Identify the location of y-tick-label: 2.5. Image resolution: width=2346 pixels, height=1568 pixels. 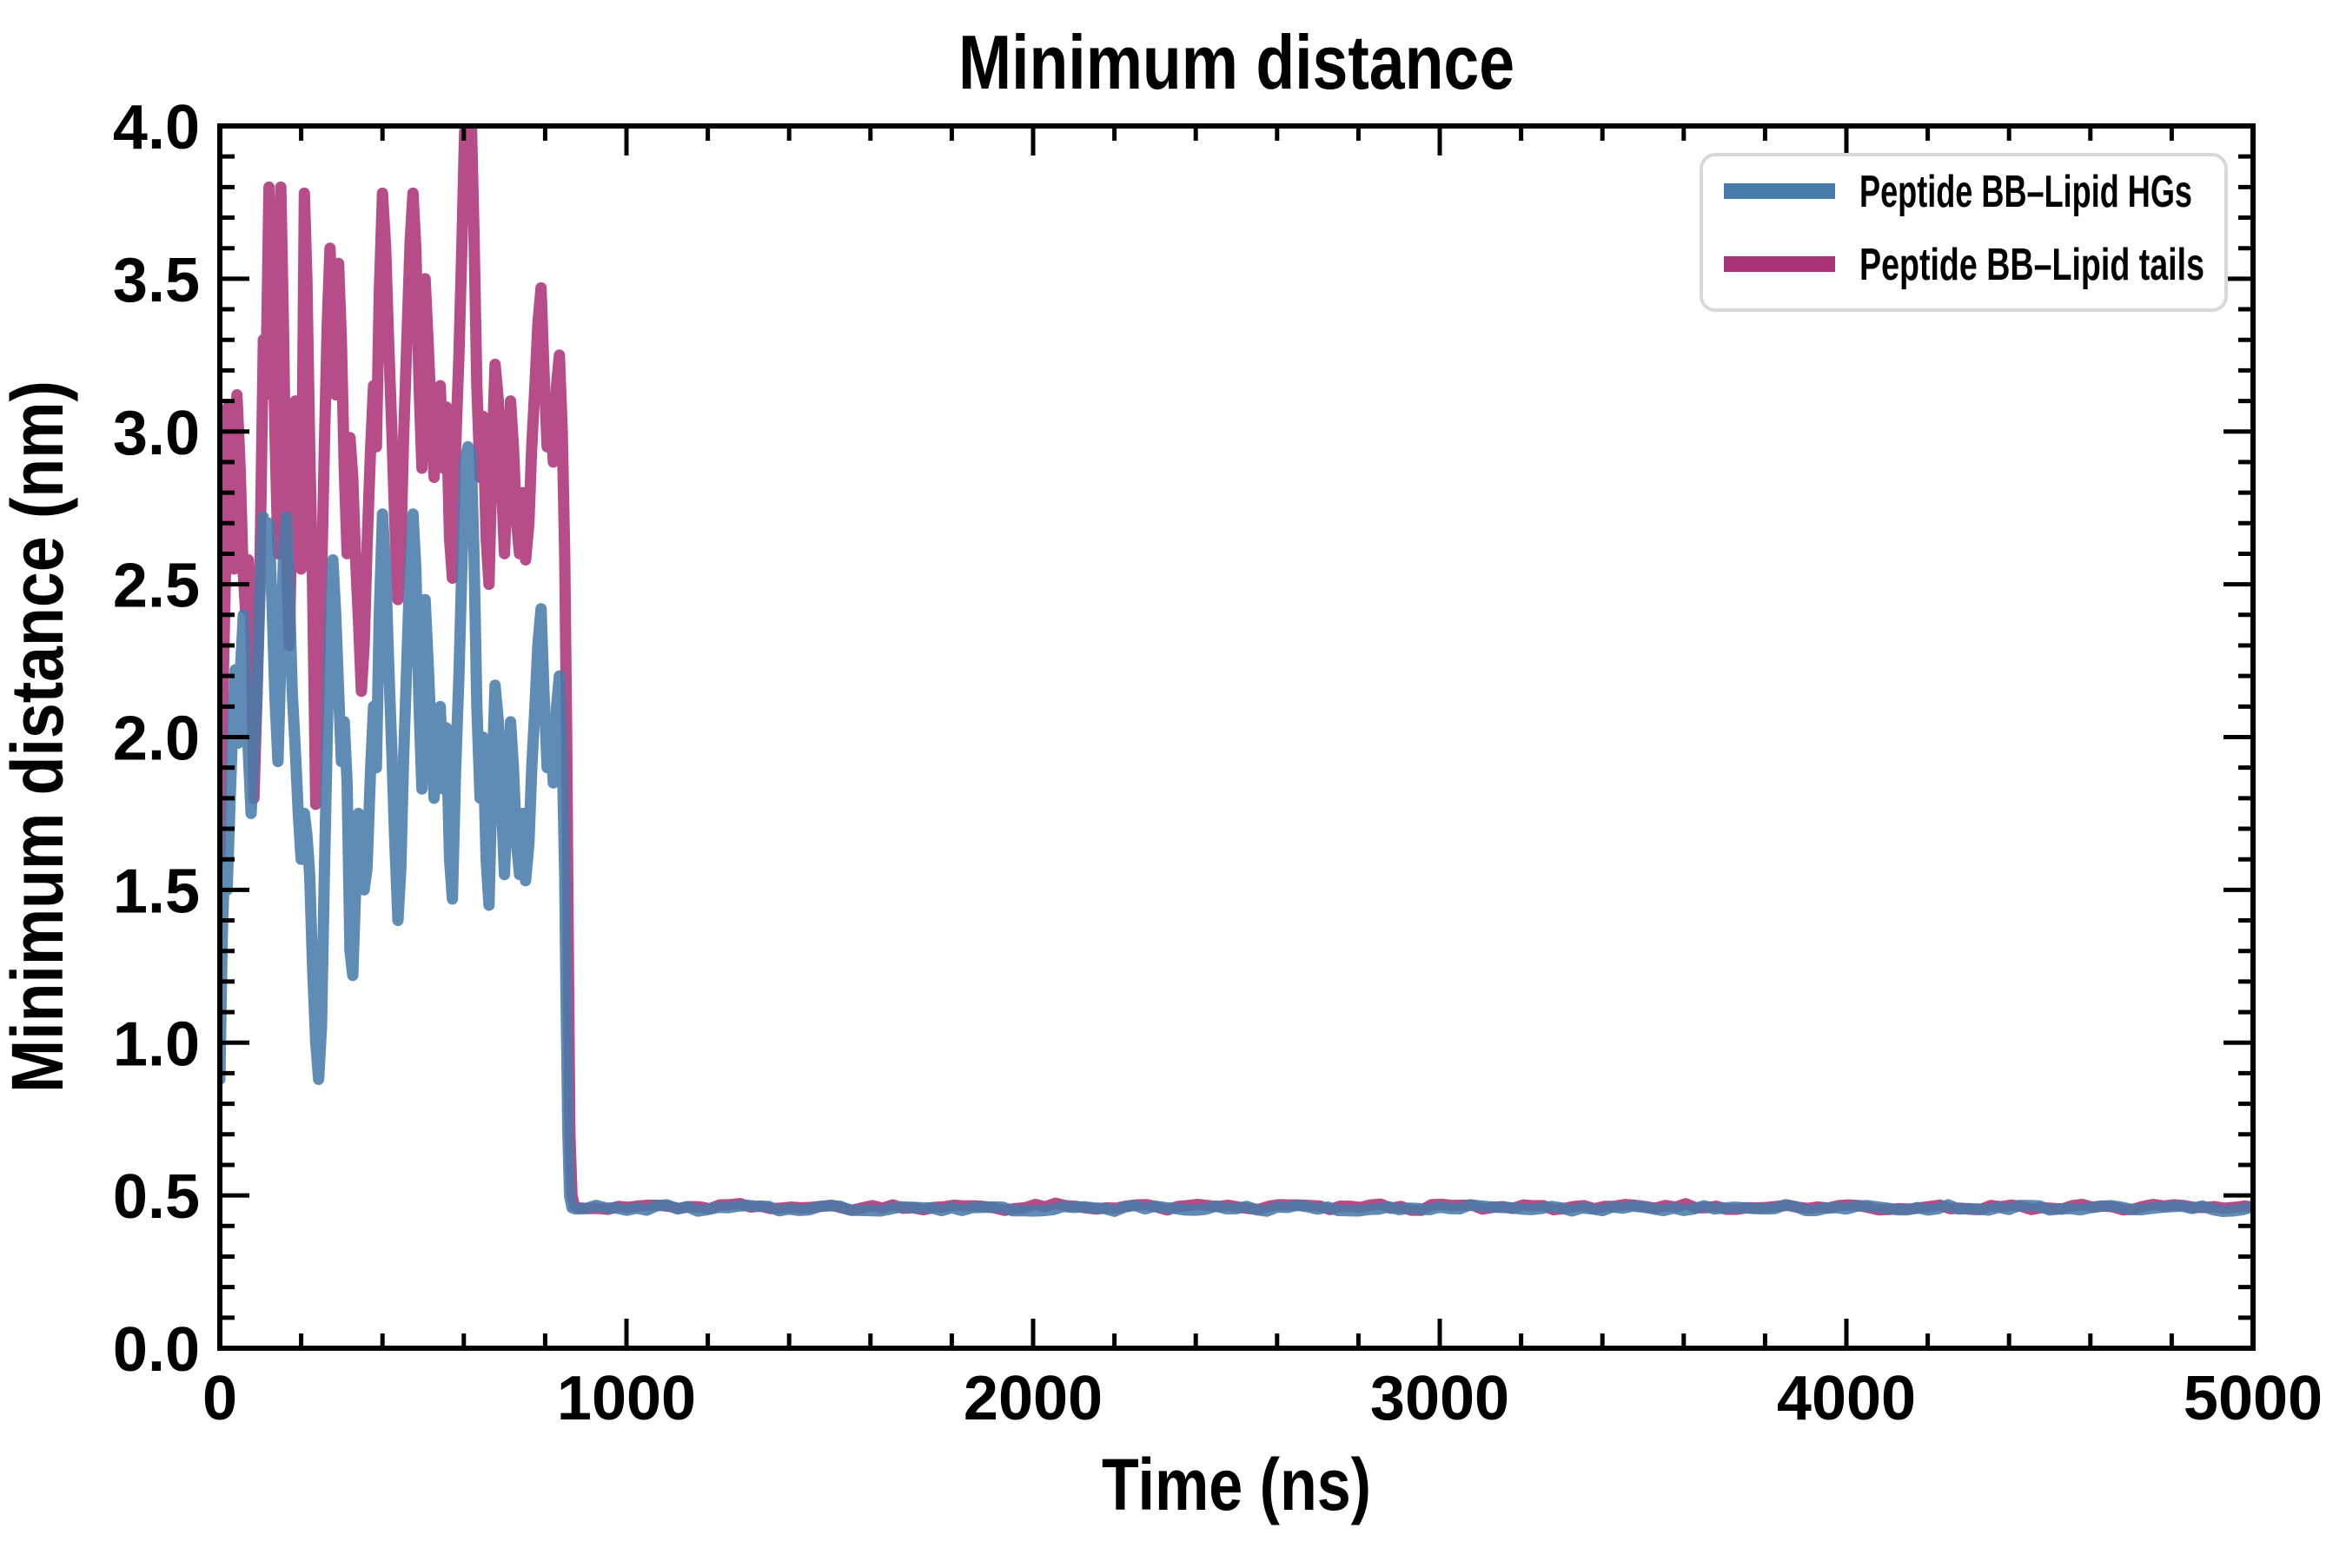
(157, 586).